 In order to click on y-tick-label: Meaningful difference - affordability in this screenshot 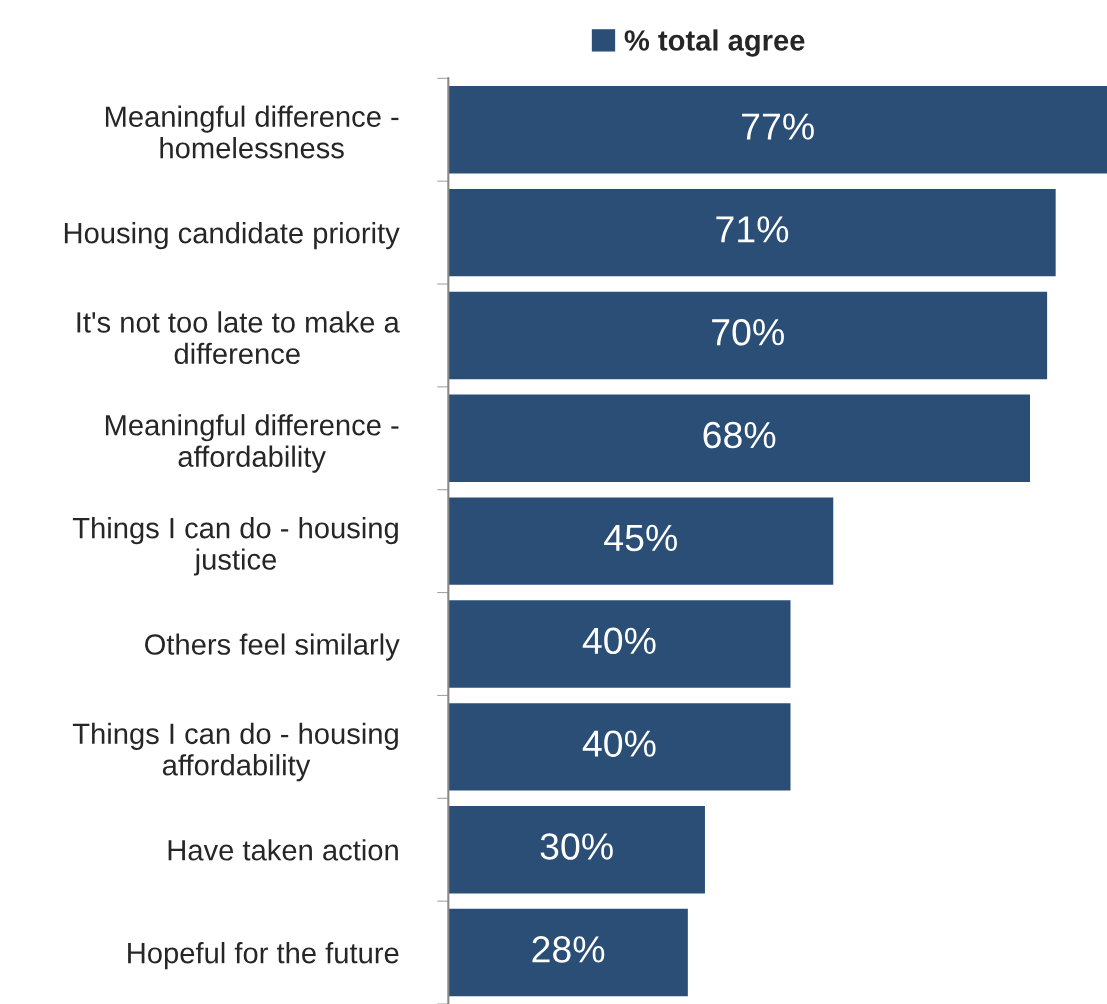, I will do `click(252, 443)`.